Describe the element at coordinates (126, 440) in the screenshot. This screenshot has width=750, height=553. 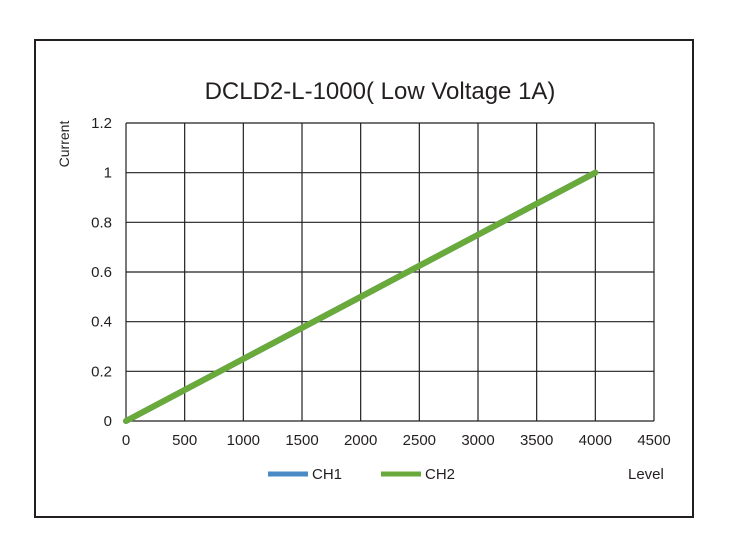
I see `x-tick-label: 0` at that location.